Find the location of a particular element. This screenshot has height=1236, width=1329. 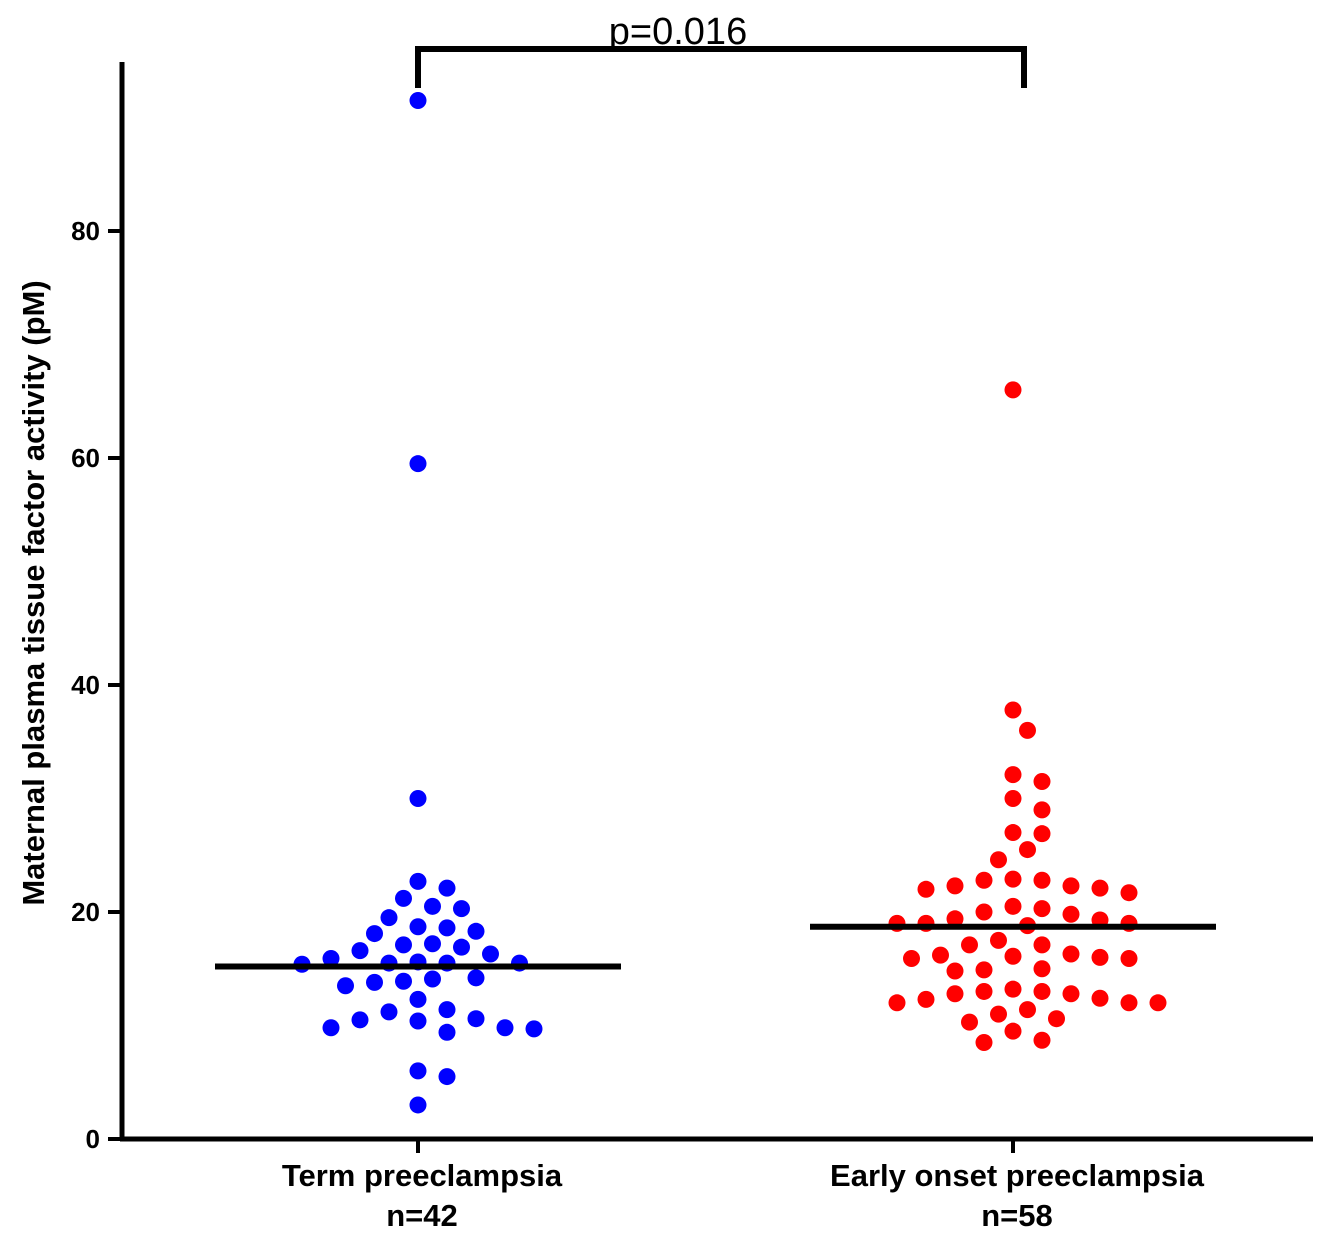

y-ticks: 0 20 40 60 80 is located at coordinates (96, 685).